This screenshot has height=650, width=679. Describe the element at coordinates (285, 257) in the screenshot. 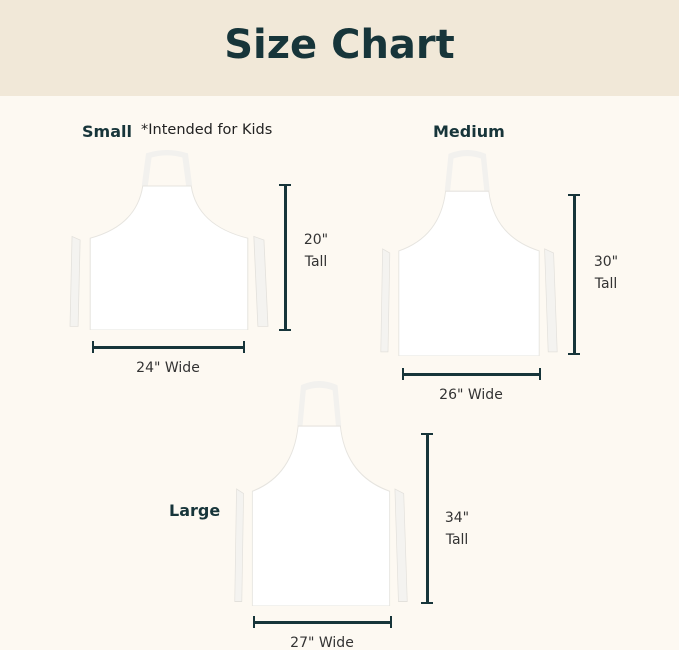

I see `height-bar-small` at that location.